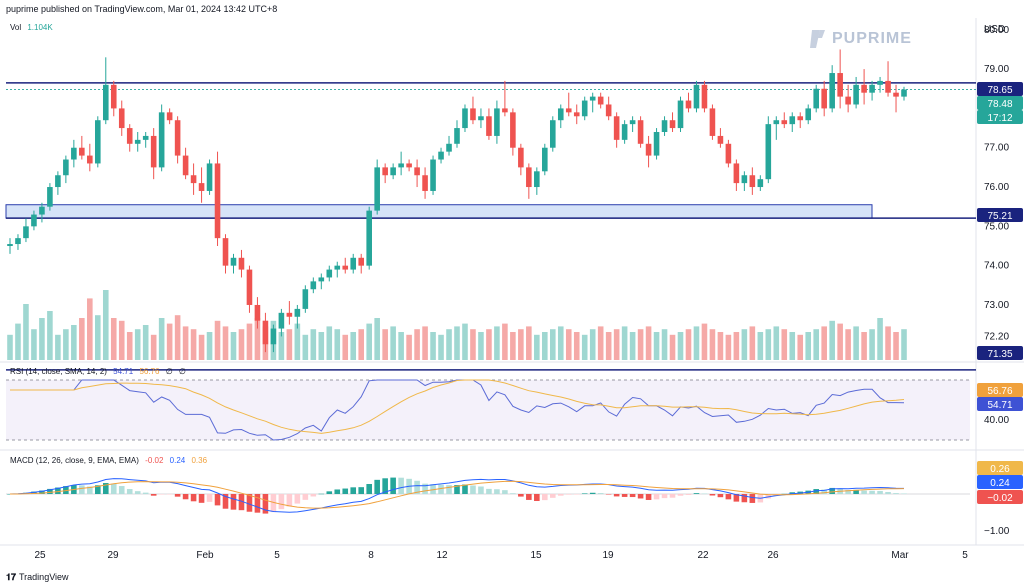 The height and width of the screenshot is (588, 1024). What do you see at coordinates (872, 39) in the screenshot?
I see `puprime-wordmark: PUPRIME` at bounding box center [872, 39].